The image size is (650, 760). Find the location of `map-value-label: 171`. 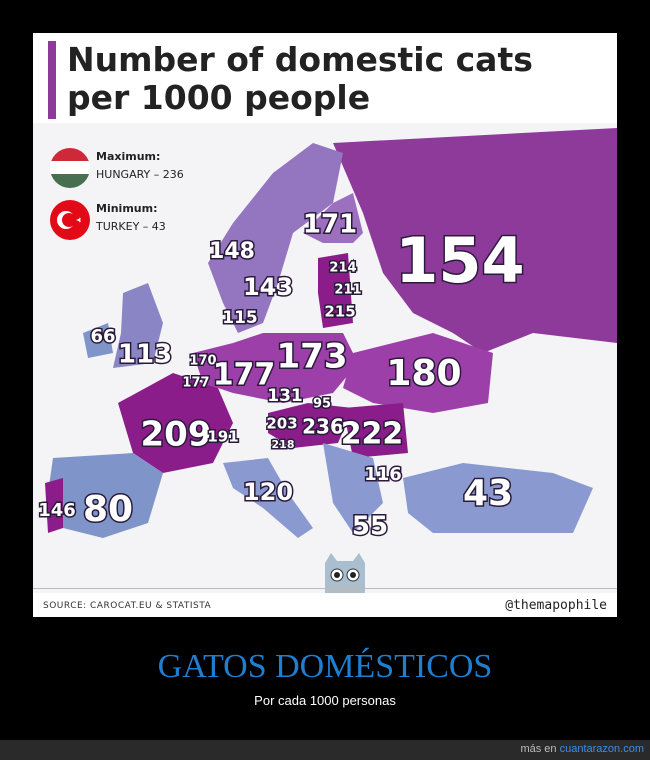

map-value-label: 171 is located at coordinates (330, 225).